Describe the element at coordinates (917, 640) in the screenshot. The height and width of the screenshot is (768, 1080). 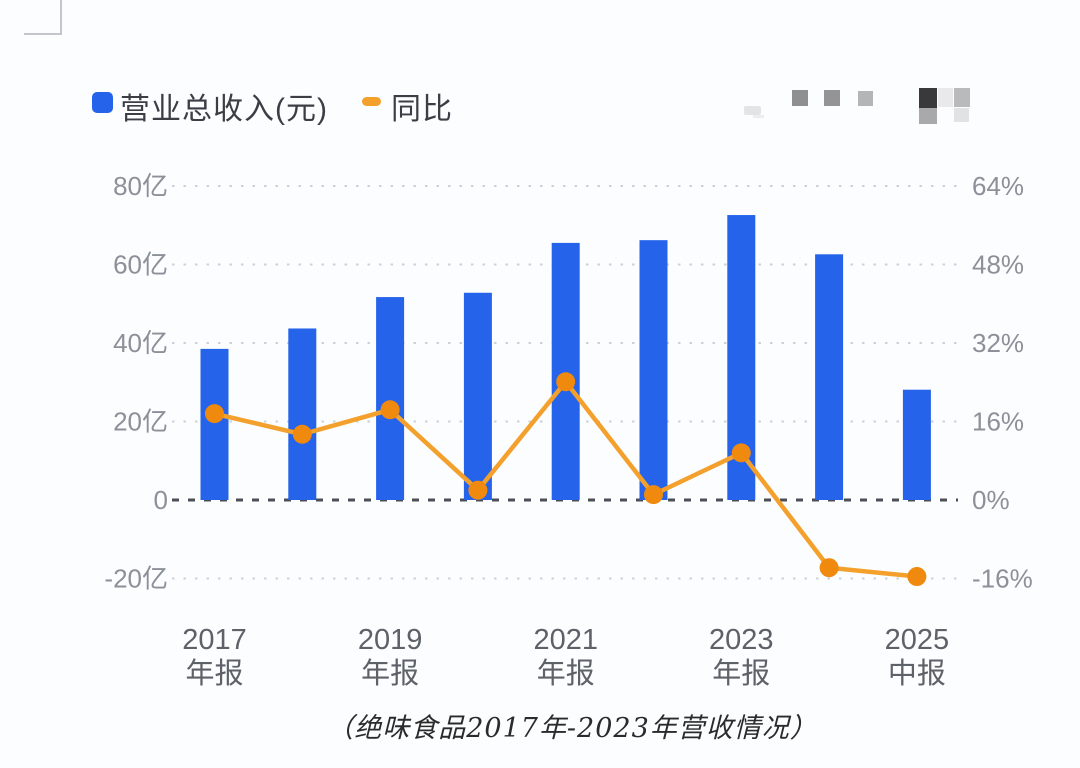
I see `x-axis-tick-label: 2025` at that location.